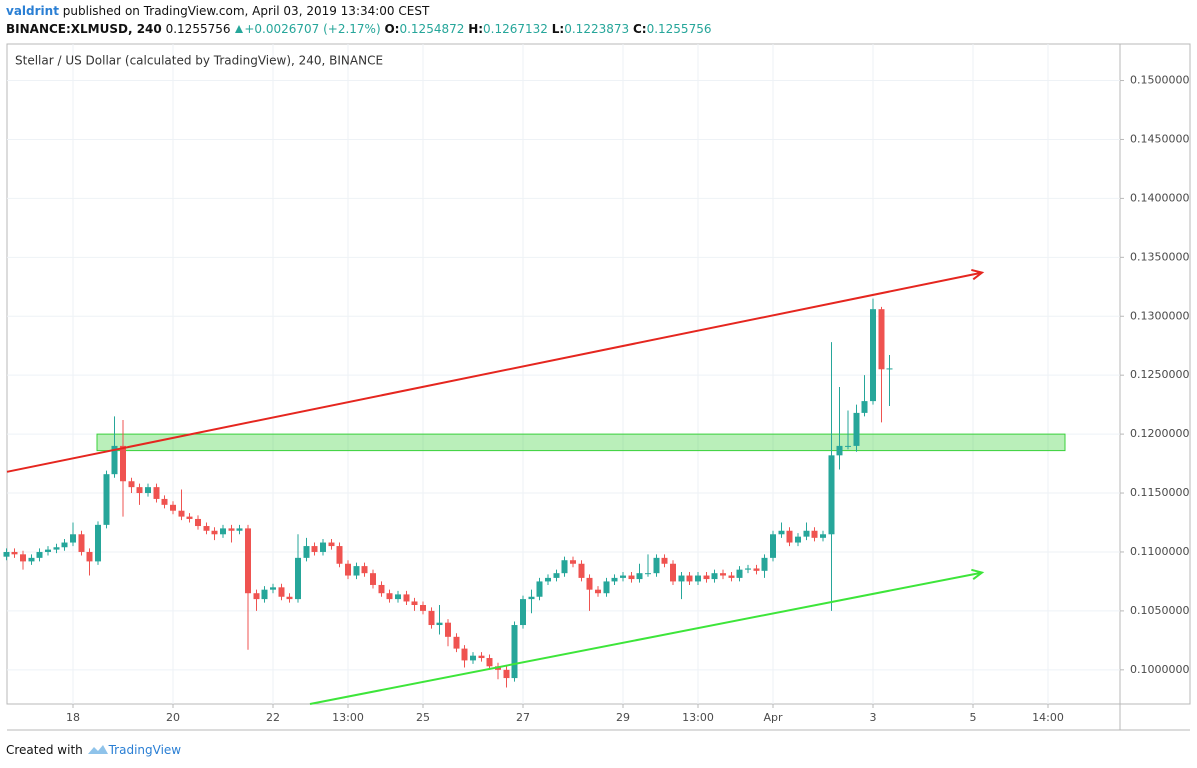  Describe the element at coordinates (515, 29) in the screenshot. I see `high: 0.1267132` at that location.